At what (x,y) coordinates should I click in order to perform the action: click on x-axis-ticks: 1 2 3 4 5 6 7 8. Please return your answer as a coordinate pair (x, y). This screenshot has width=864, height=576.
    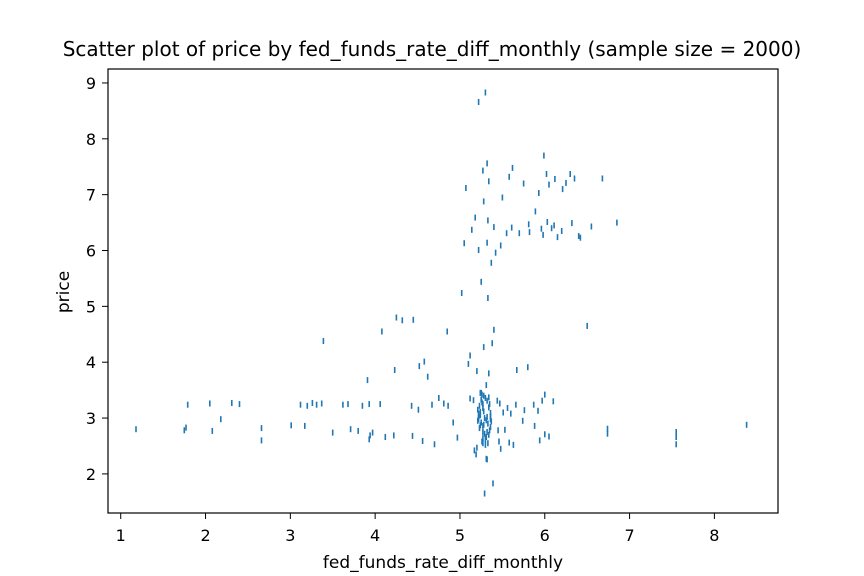
    Looking at the image, I should click on (417, 529).